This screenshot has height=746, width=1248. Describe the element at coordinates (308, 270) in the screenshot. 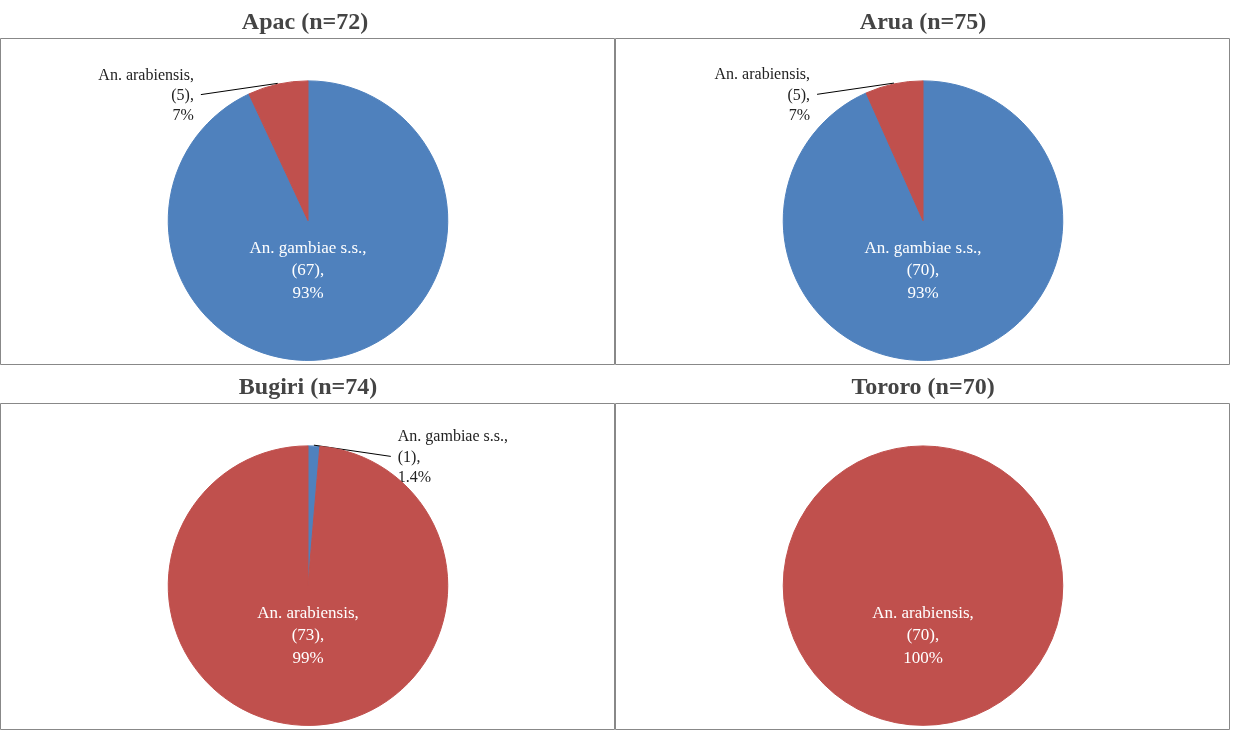

I see `slice-label: An. gambiae s.s., (67), 93%` at that location.